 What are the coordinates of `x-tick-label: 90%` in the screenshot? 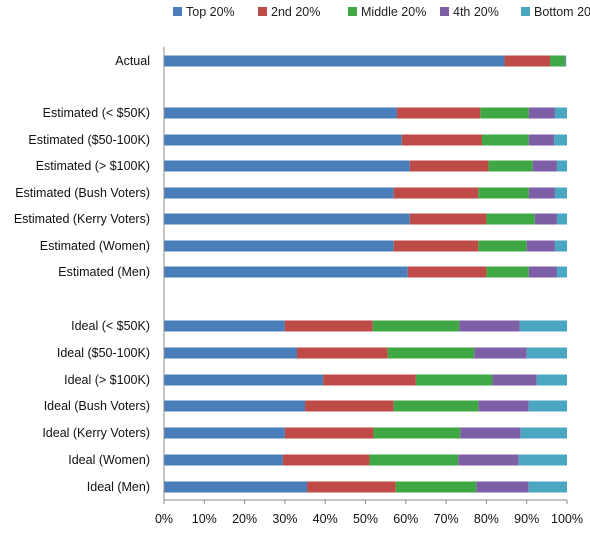 It's located at (526, 519).